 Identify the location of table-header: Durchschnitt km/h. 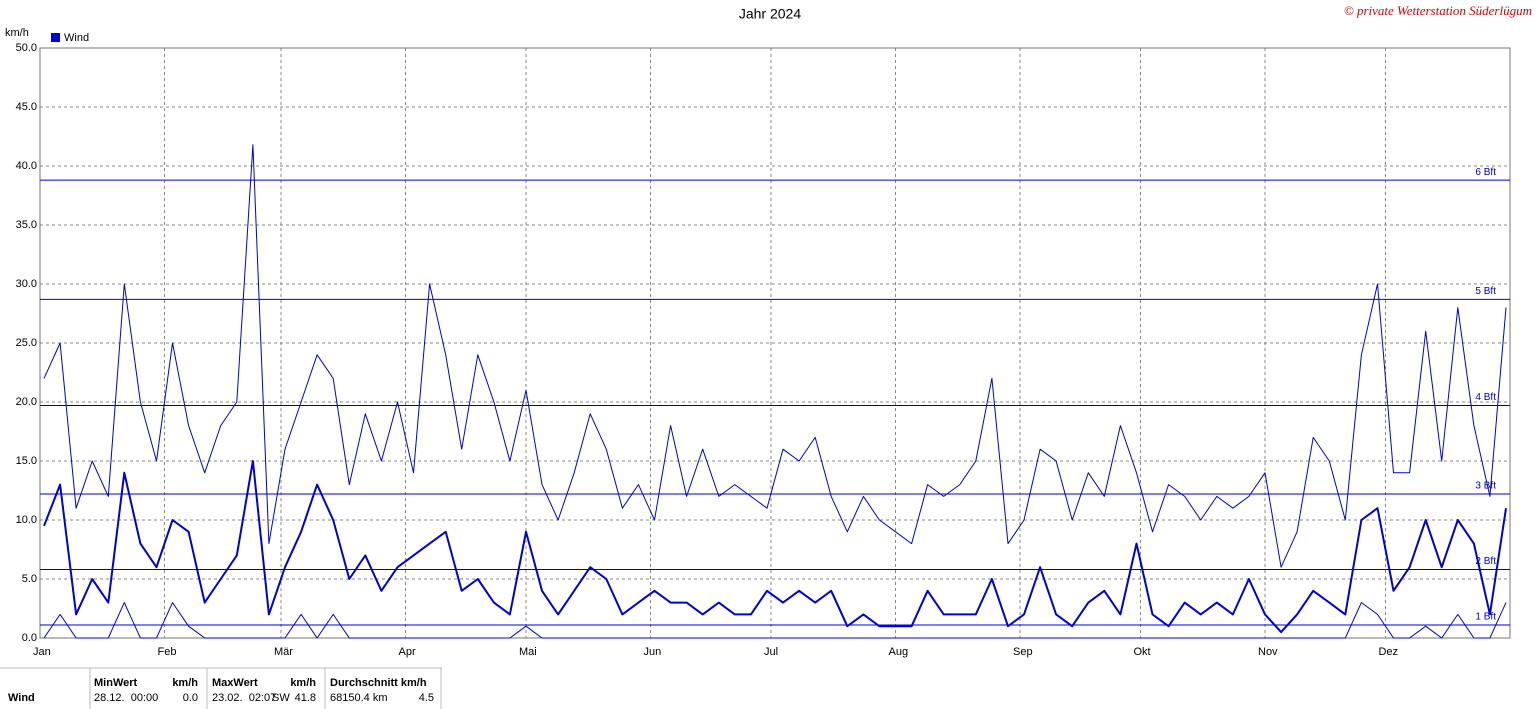
(378, 683).